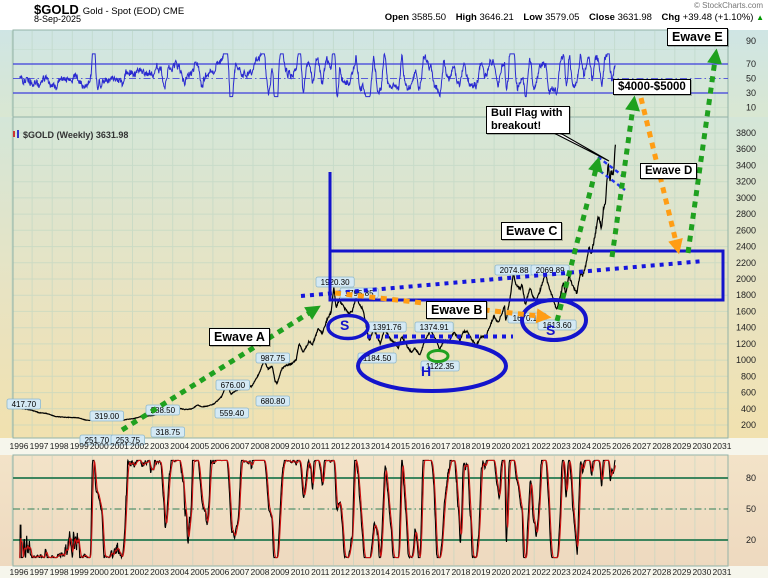  What do you see at coordinates (652, 87) in the screenshot?
I see `price-target-label: $4000-$5000` at bounding box center [652, 87].